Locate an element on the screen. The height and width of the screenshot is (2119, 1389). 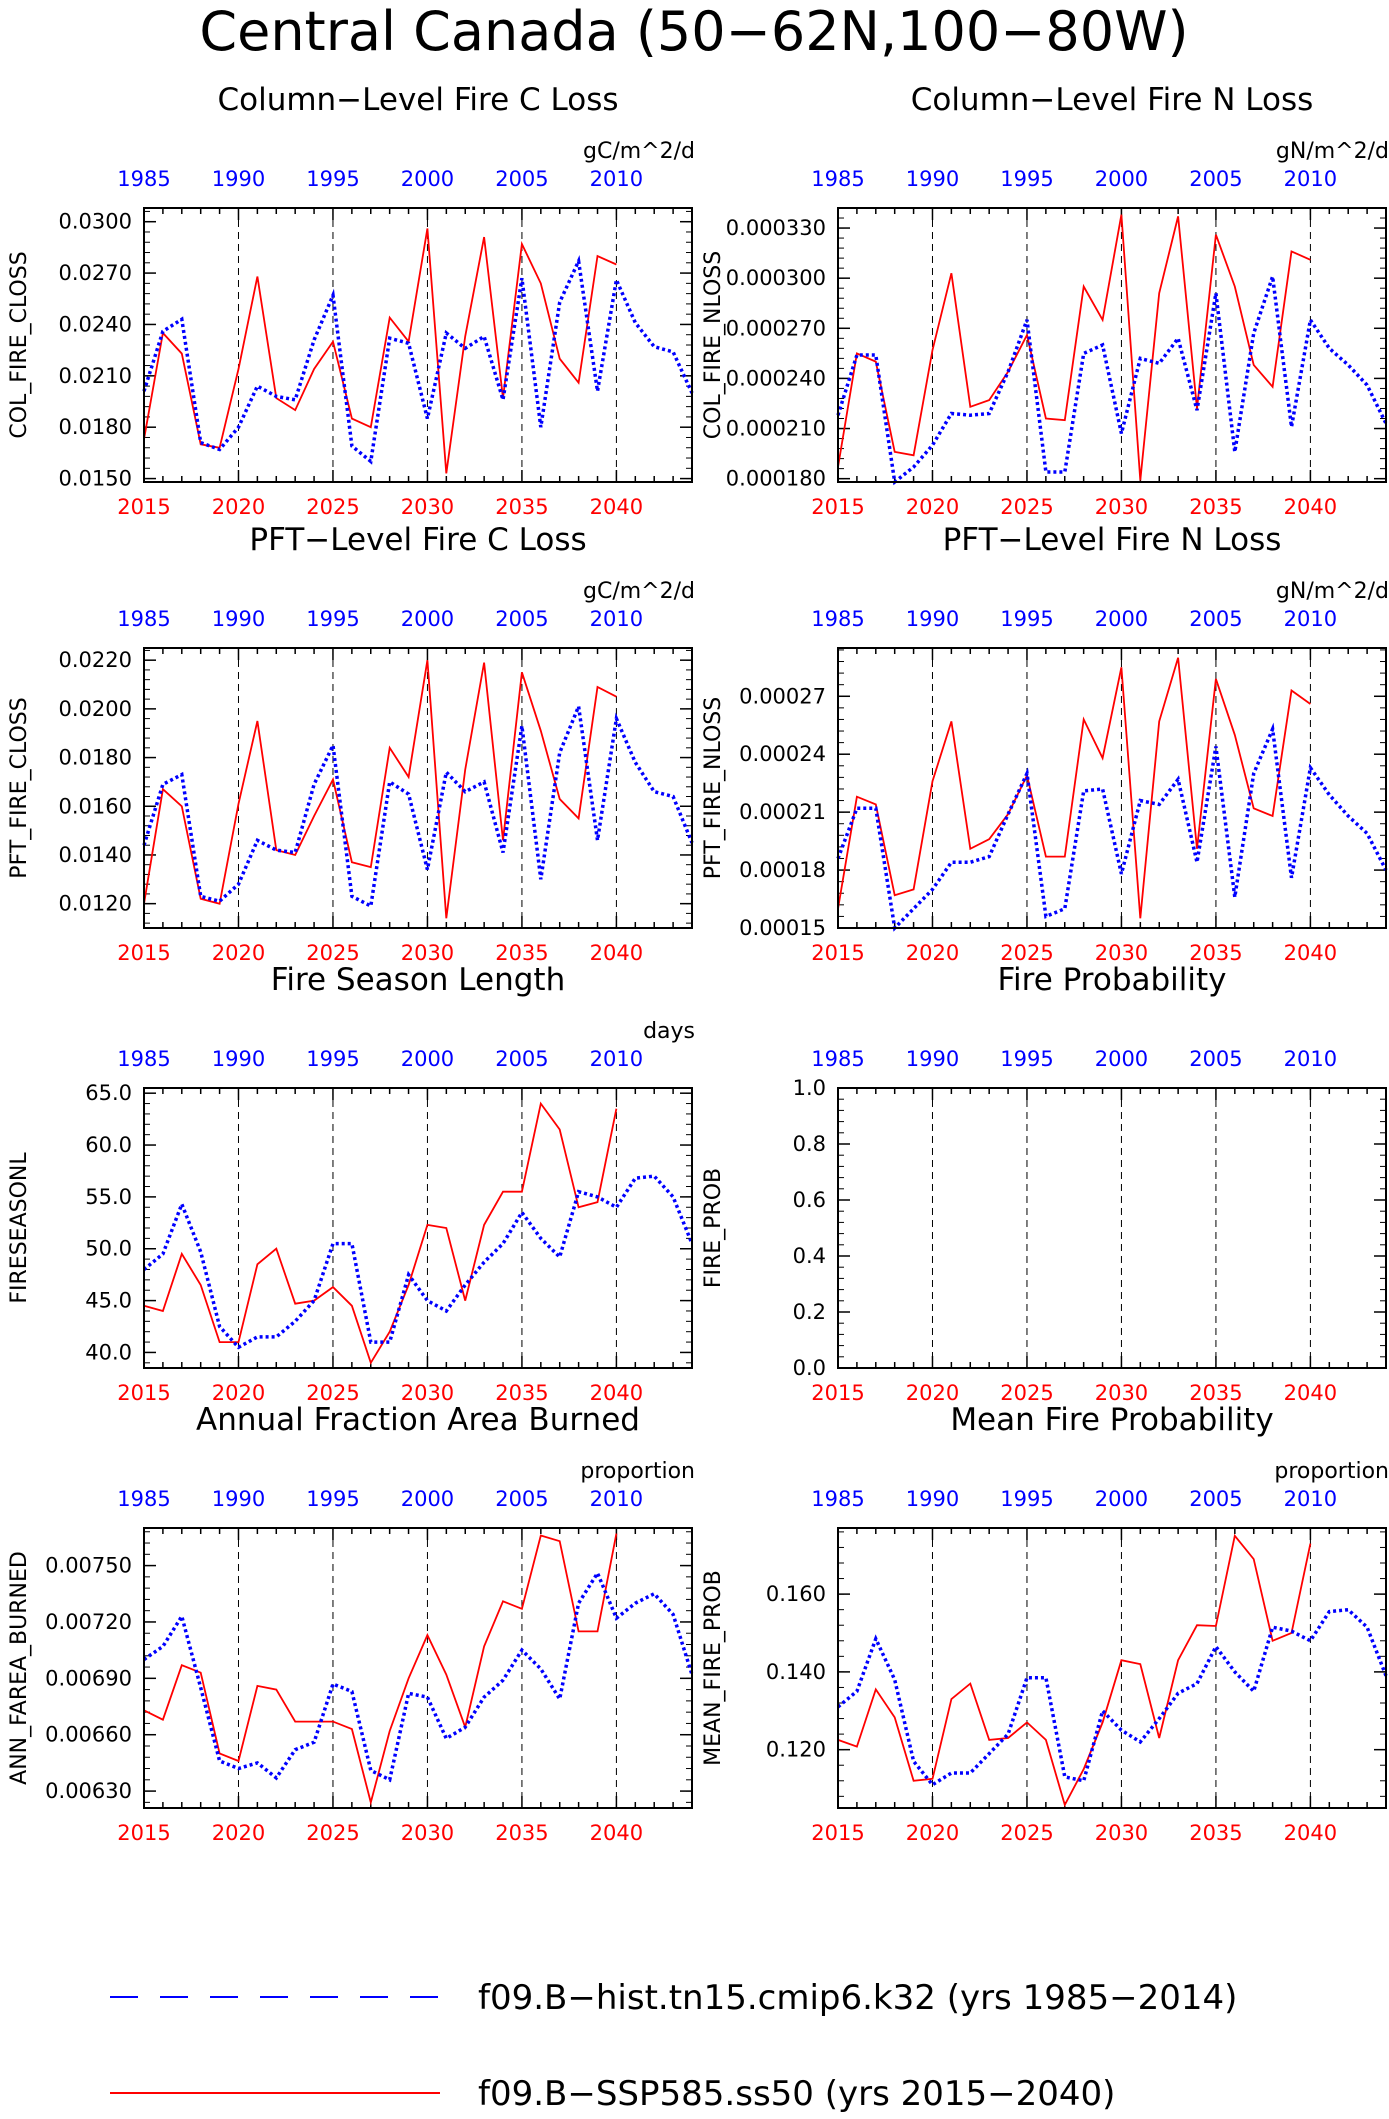
y-tick-label: 0.0180 is located at coordinates (95, 427).